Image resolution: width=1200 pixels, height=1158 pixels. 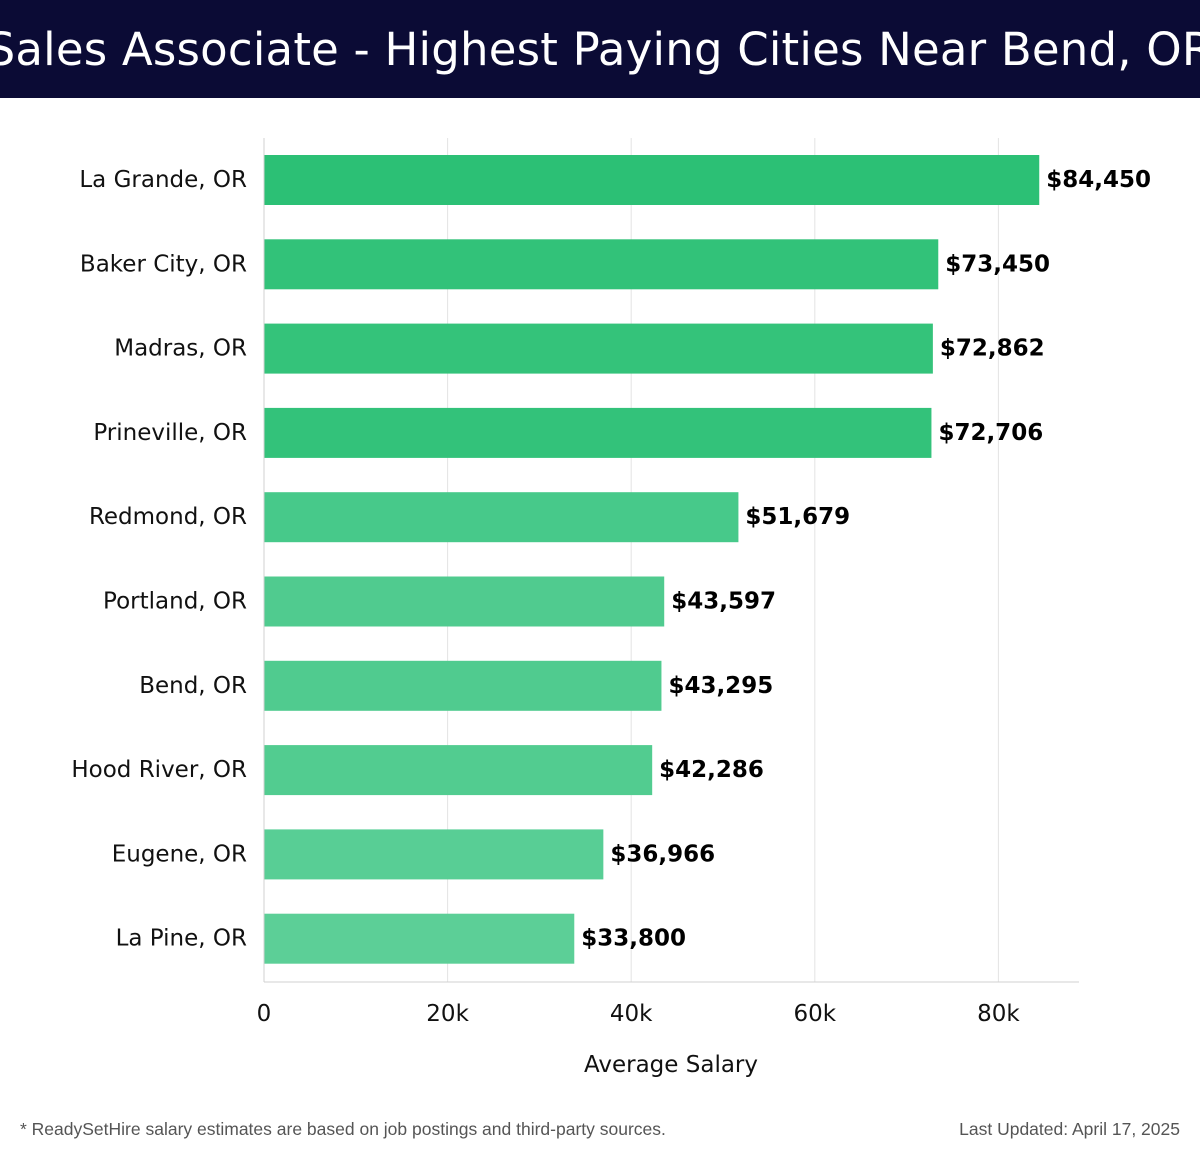 What do you see at coordinates (797, 517) in the screenshot?
I see `value-label: $51,679` at bounding box center [797, 517].